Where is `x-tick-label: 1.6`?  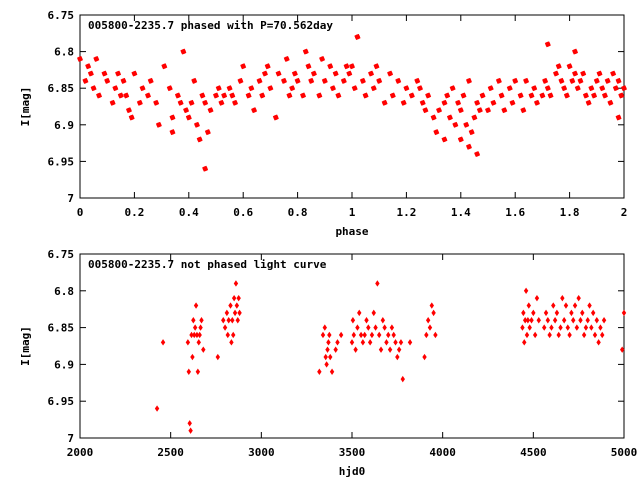
x-tick-label: 1.6 is located at coordinates (515, 212).